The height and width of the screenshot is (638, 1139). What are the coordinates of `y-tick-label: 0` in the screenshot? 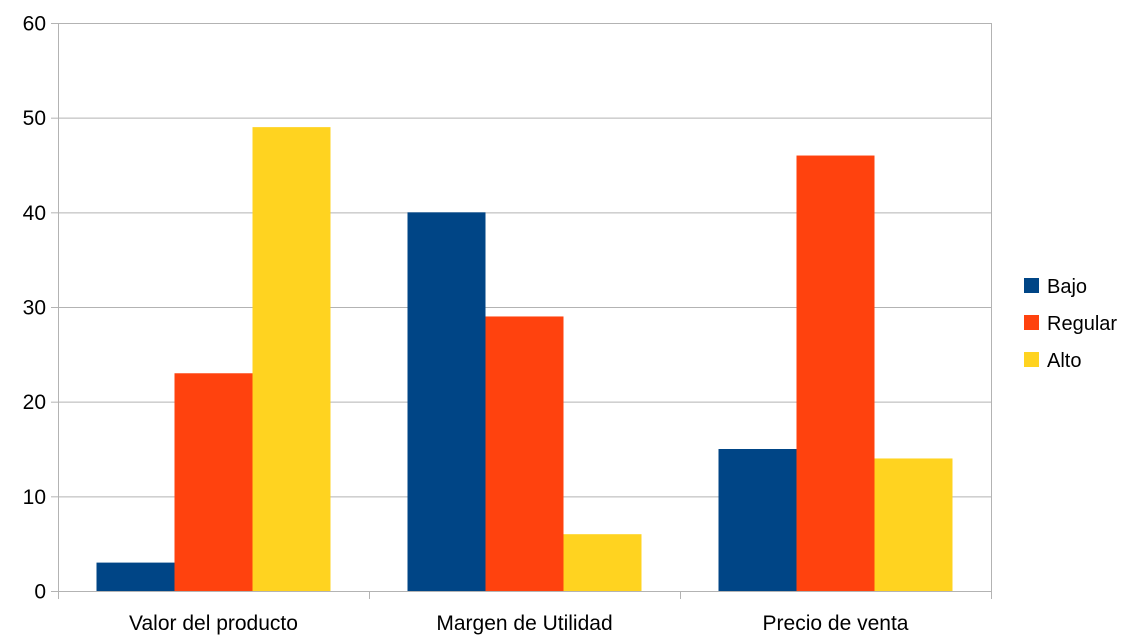 It's located at (40, 592).